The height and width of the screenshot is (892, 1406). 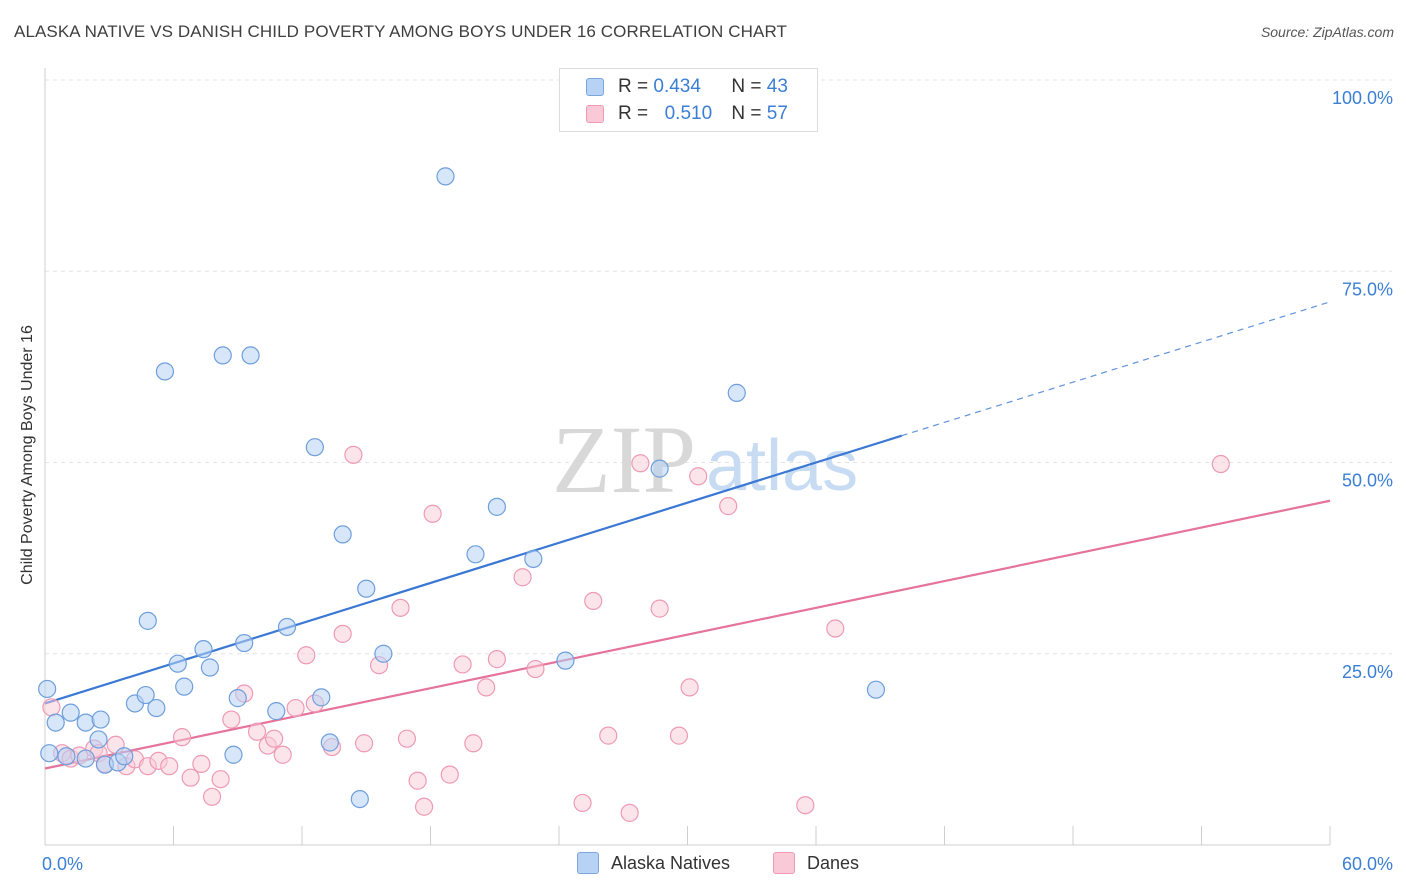 I want to click on series-legend: Alaska Natives Danes, so click(x=703, y=864).